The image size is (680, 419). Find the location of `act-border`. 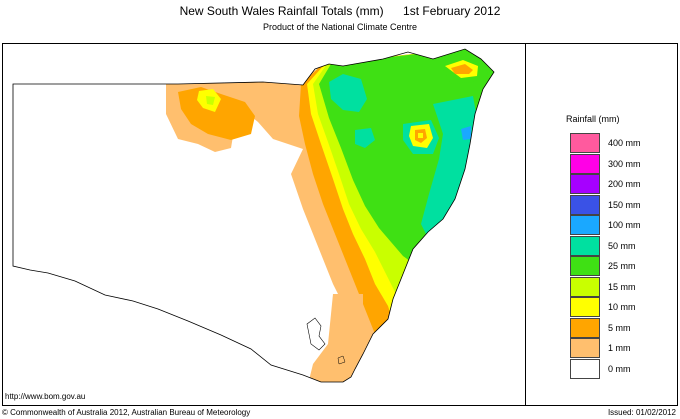

act-border is located at coordinates (316, 334).